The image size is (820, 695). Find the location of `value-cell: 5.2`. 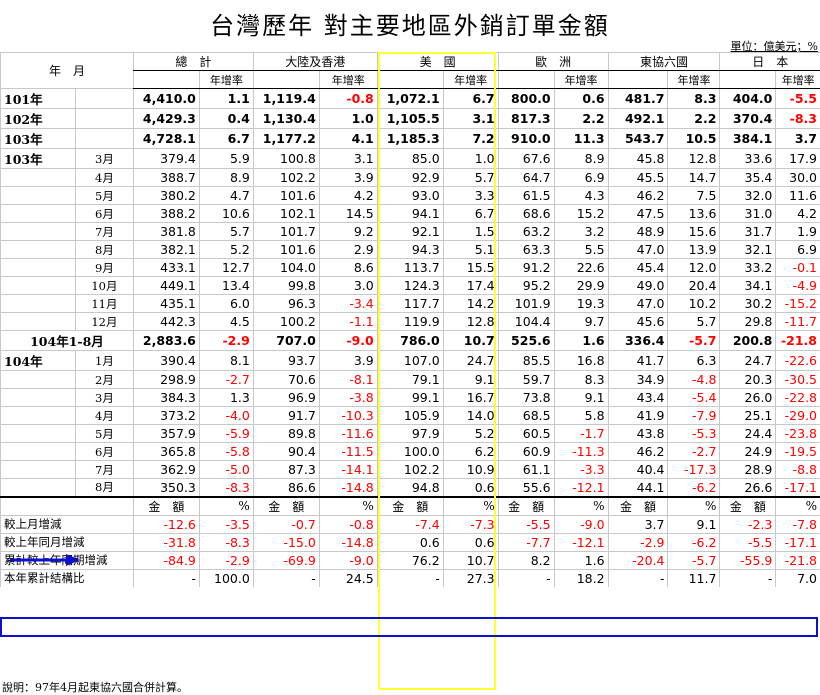

value-cell: 5.2 is located at coordinates (470, 433).